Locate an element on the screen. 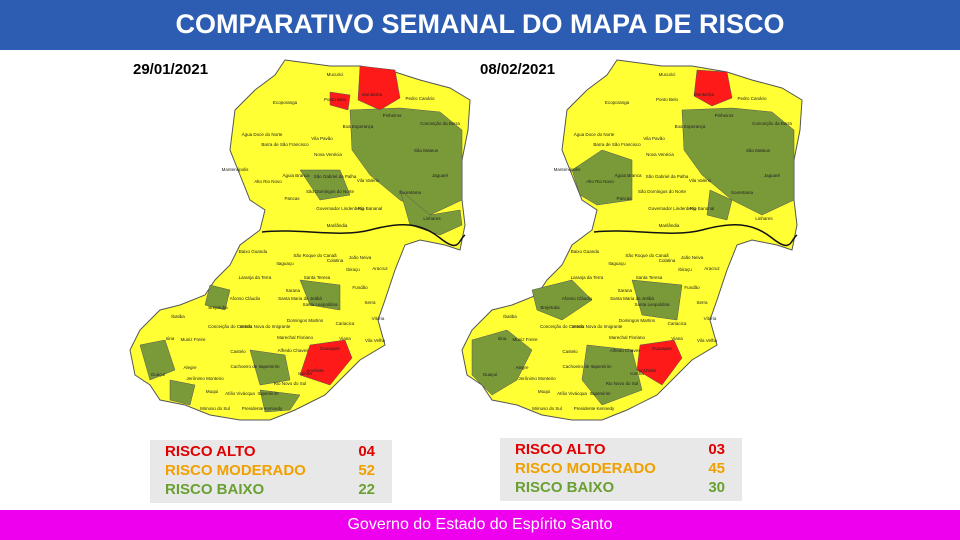 The height and width of the screenshot is (540, 960). municipality-label: Alegre is located at coordinates (190, 367).